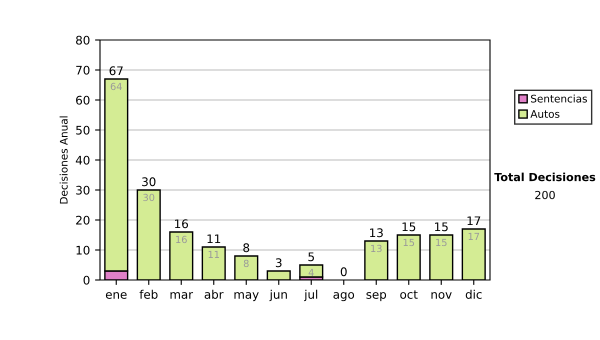 Image resolution: width=600 pixels, height=340 pixels. What do you see at coordinates (343, 271) in the screenshot?
I see `total-label: 0` at bounding box center [343, 271].